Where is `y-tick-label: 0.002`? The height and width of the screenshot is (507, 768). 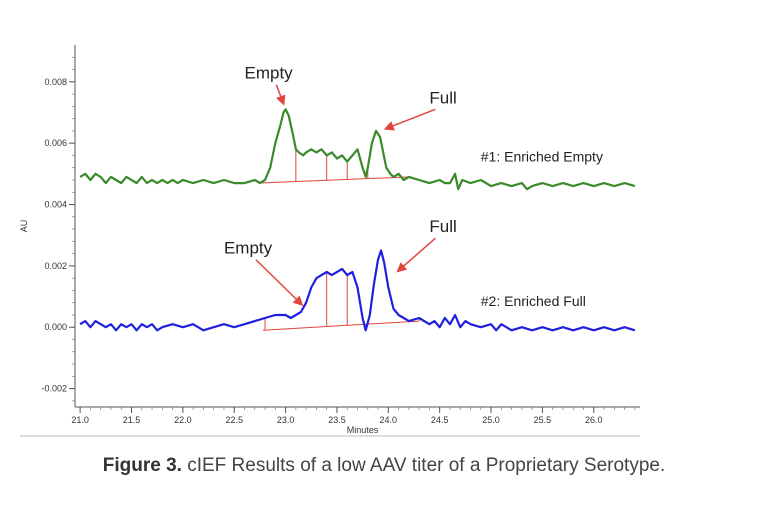
y-tick-label: 0.002 is located at coordinates (55, 266).